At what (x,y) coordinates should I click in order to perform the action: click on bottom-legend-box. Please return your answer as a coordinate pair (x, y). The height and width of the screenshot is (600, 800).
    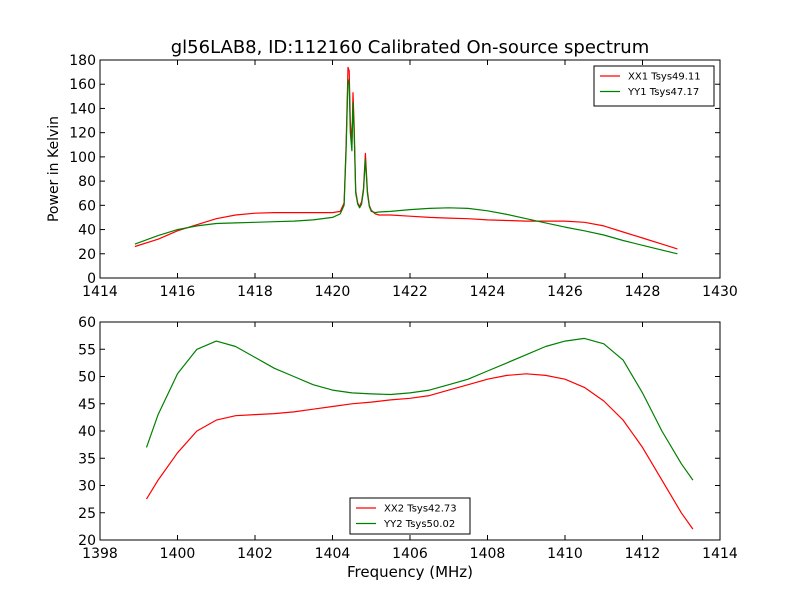
    Looking at the image, I should click on (410, 516).